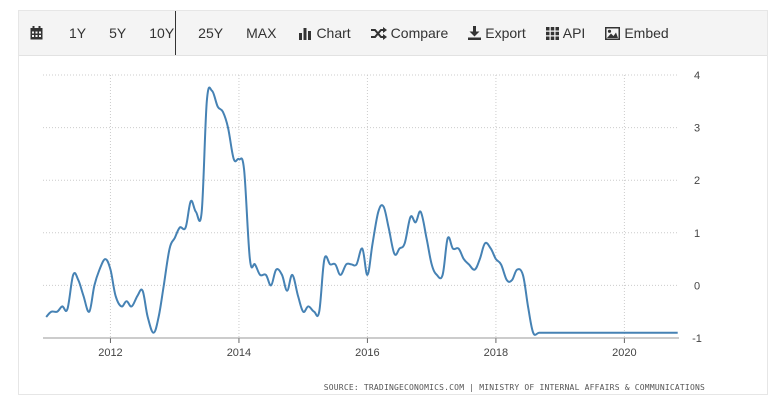  I want to click on range-max-button: MAX, so click(261, 33).